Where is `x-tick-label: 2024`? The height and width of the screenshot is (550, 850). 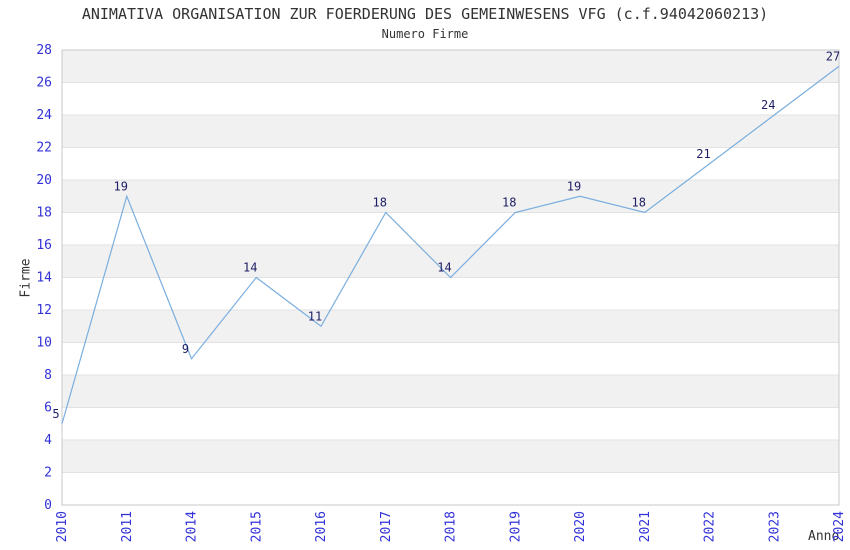 x-tick-label: 2024 is located at coordinates (839, 526).